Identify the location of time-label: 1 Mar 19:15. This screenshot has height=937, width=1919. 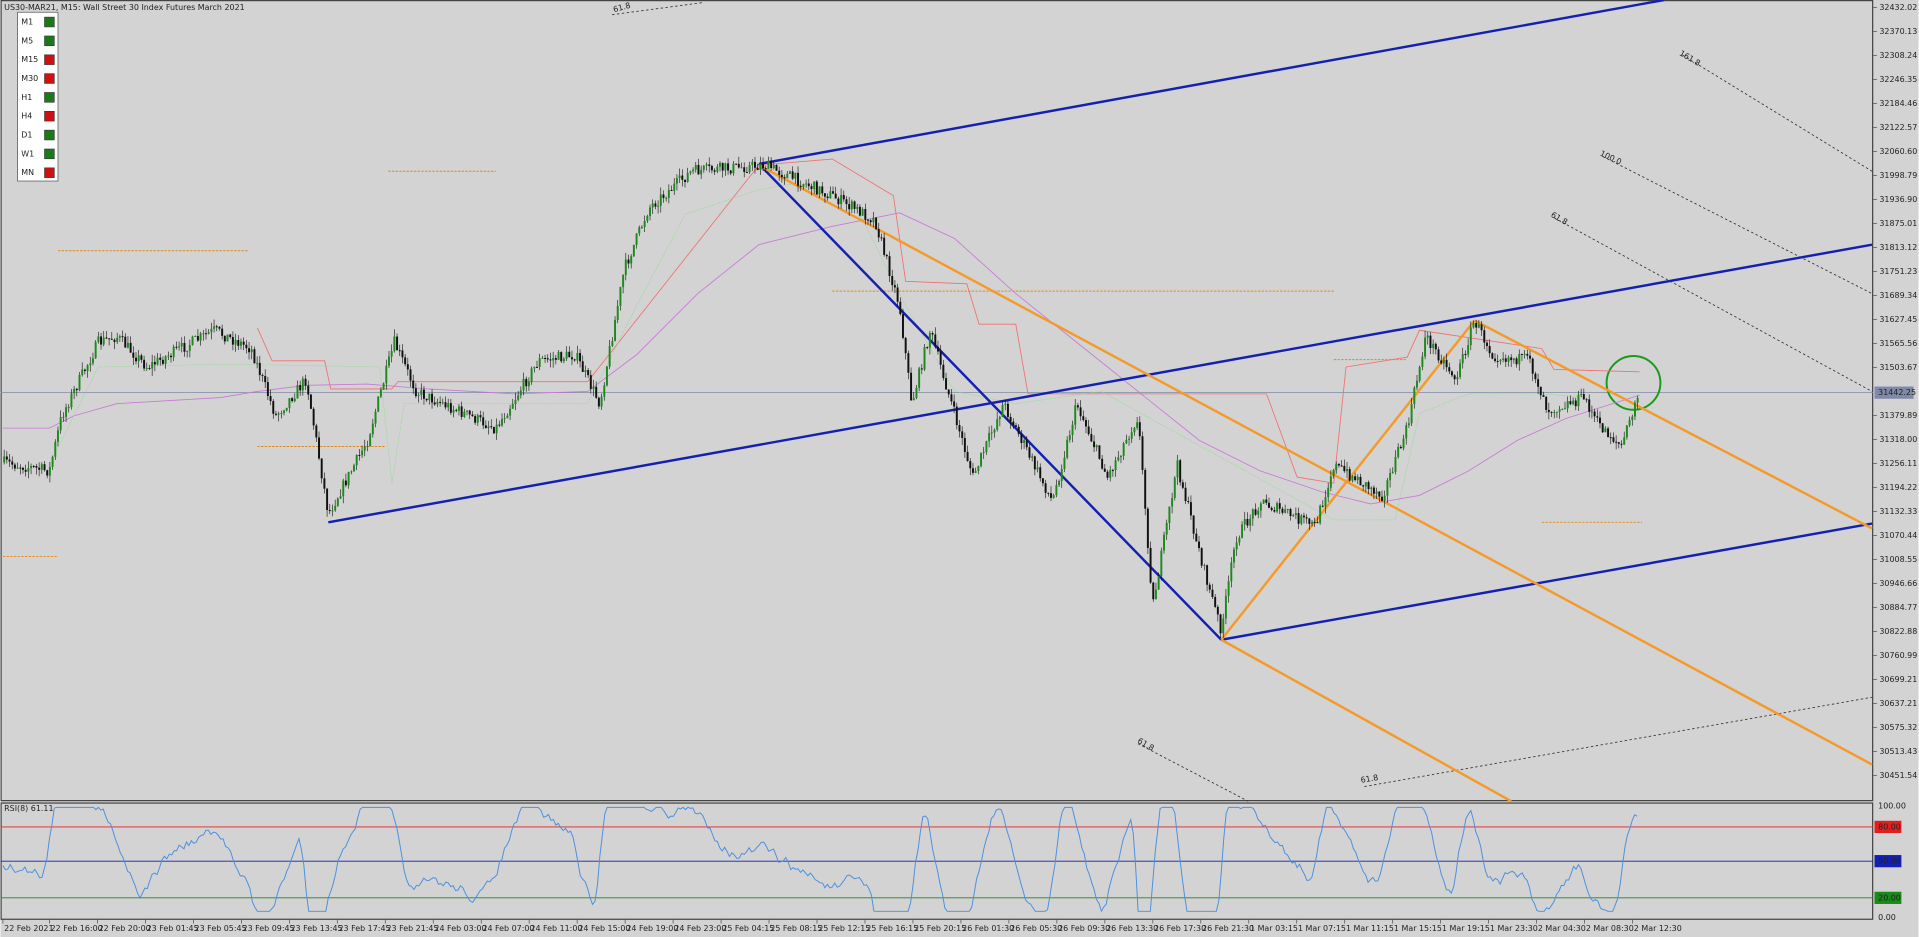
(1466, 928).